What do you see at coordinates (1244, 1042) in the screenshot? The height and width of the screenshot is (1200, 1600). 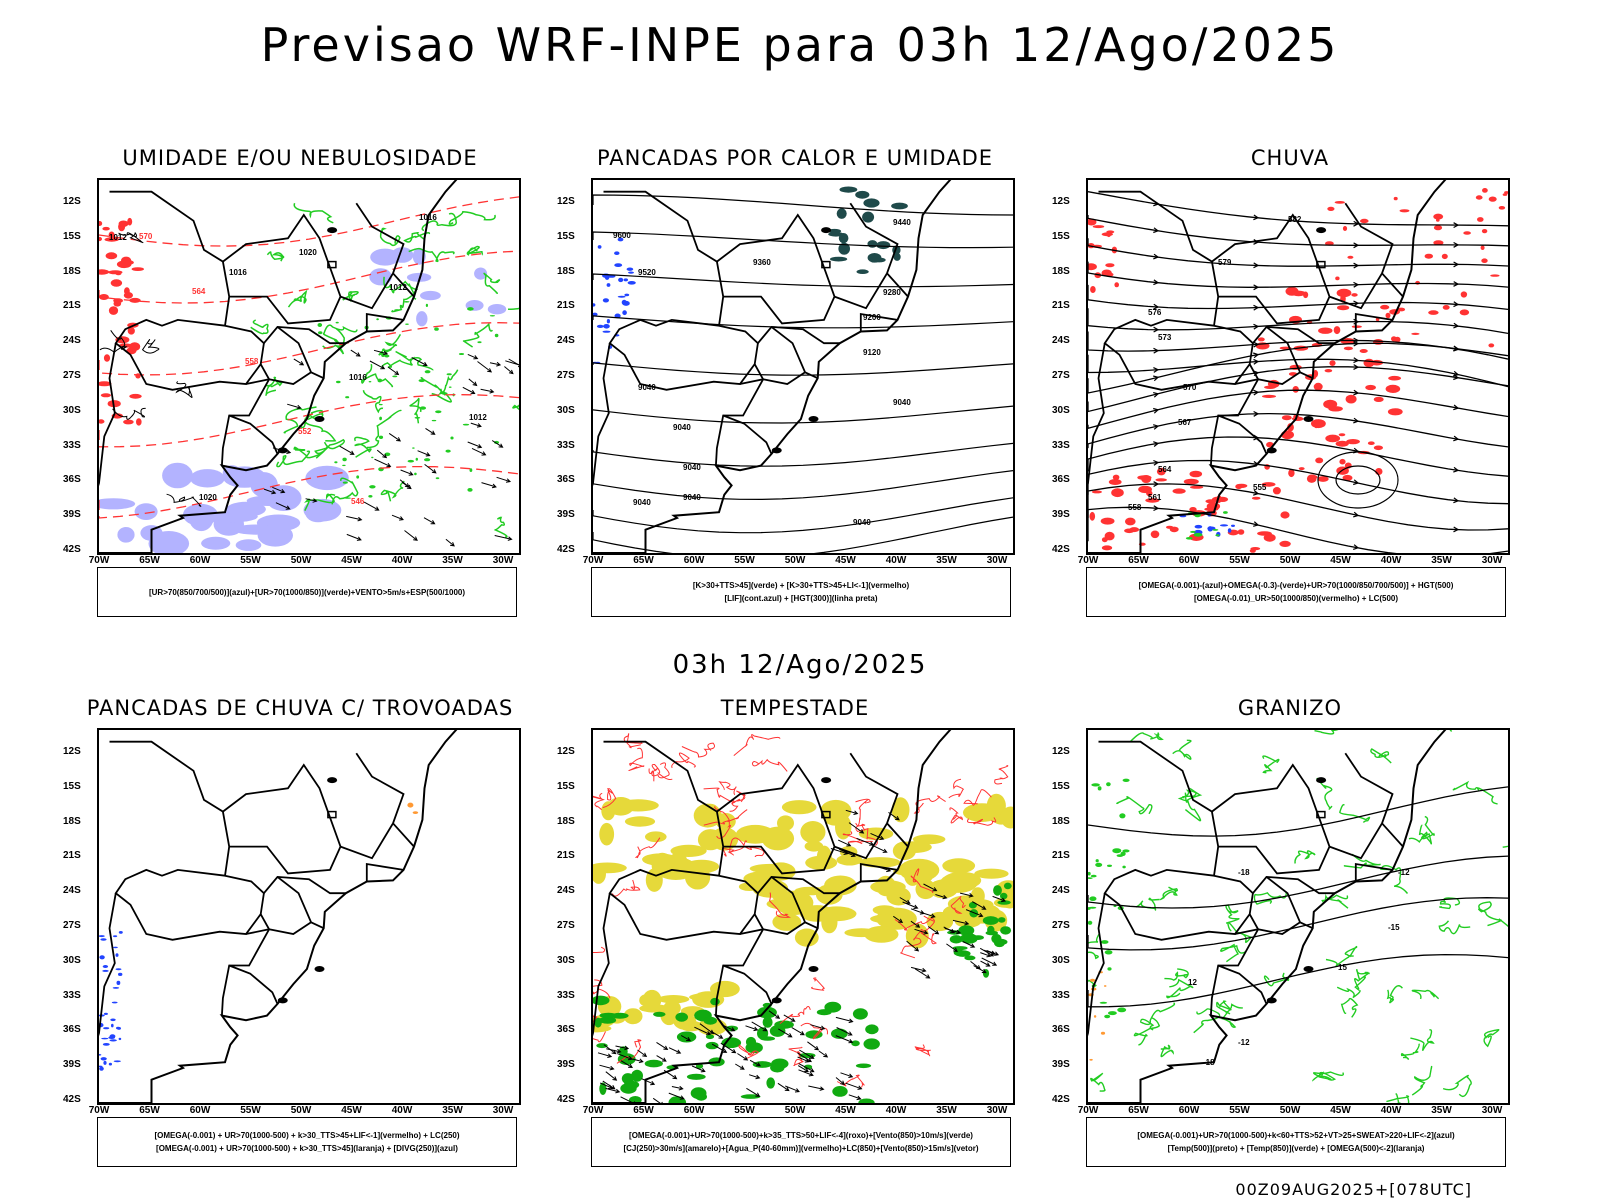 I see `contour-label: -12` at bounding box center [1244, 1042].